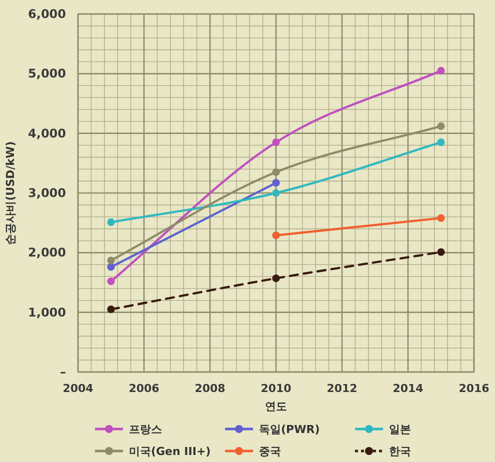  Describe the element at coordinates (47, 133) in the screenshot. I see `y-tick-label: 4,000` at that location.